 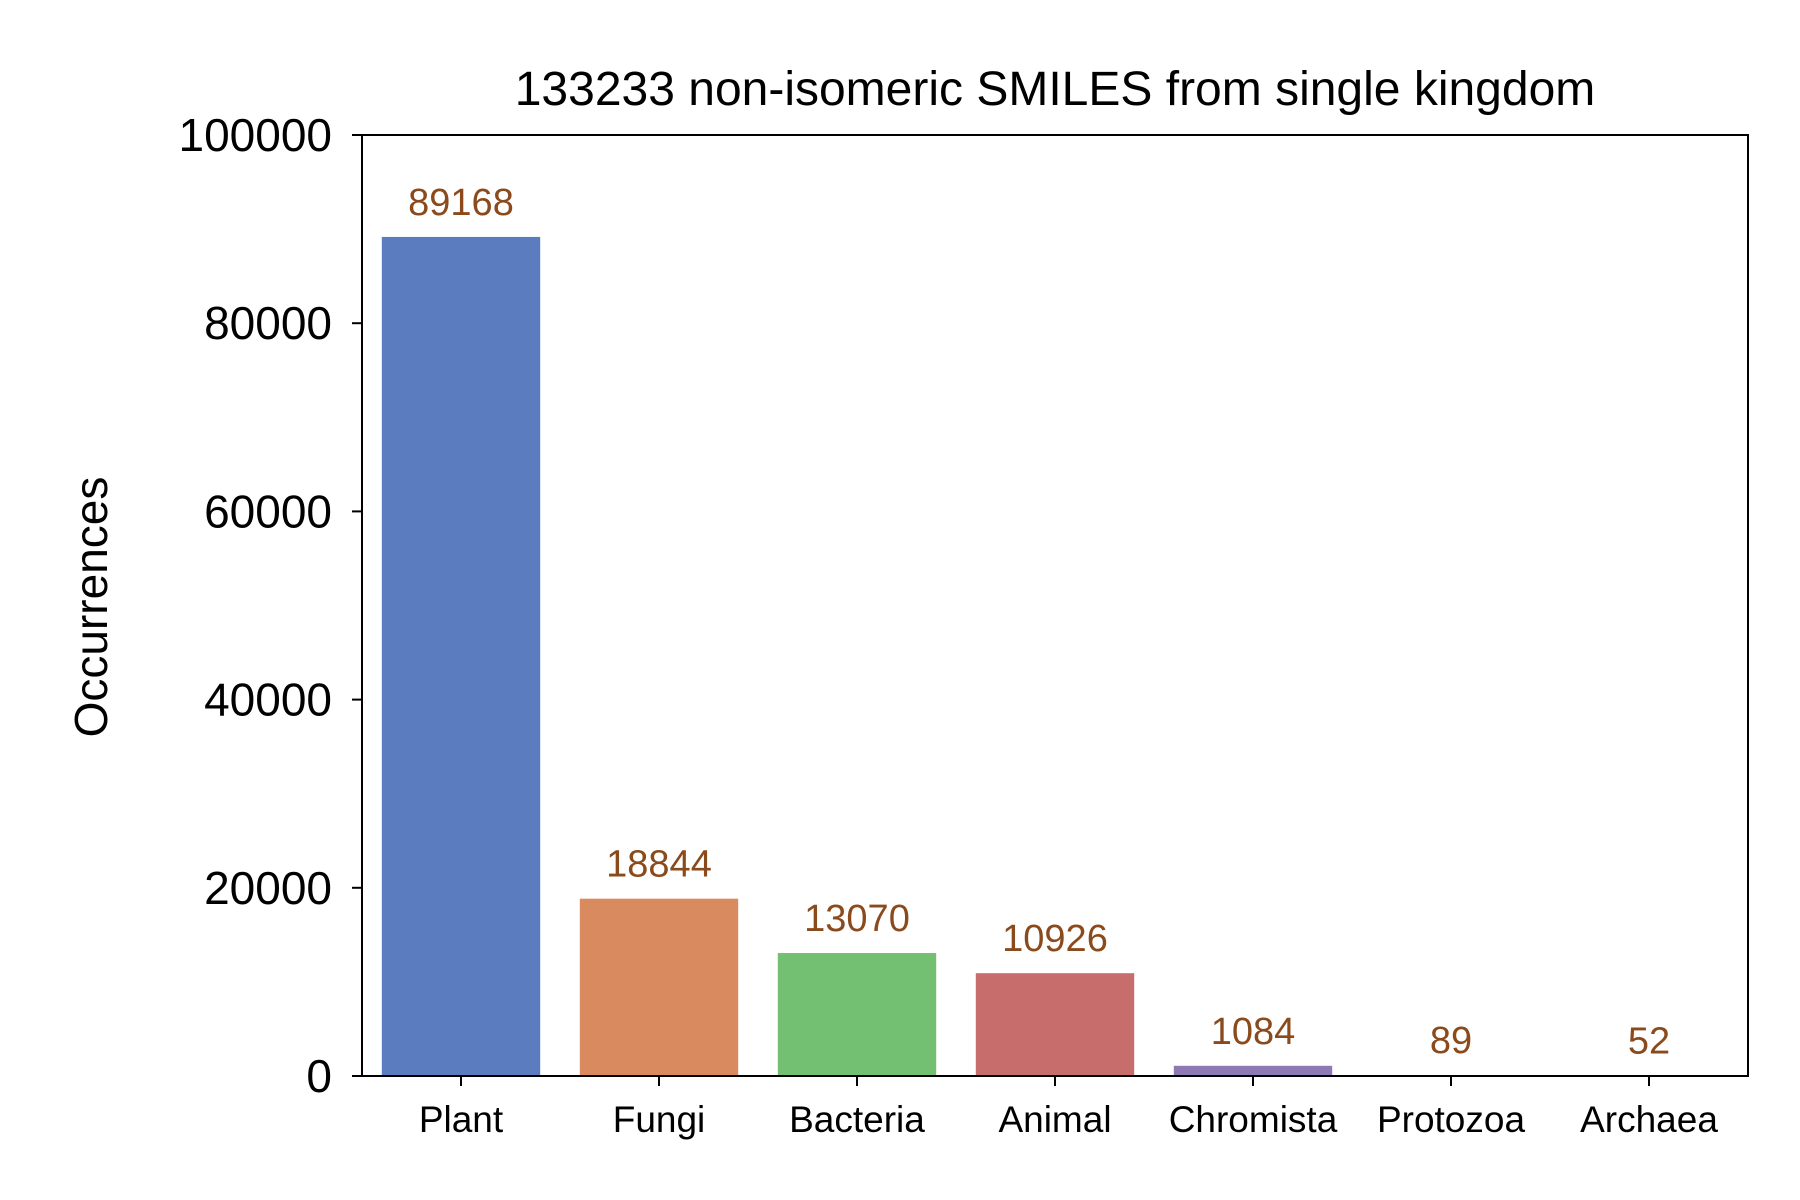 I want to click on x-tick-label-bacteria: Bacteria, so click(x=857, y=1119).